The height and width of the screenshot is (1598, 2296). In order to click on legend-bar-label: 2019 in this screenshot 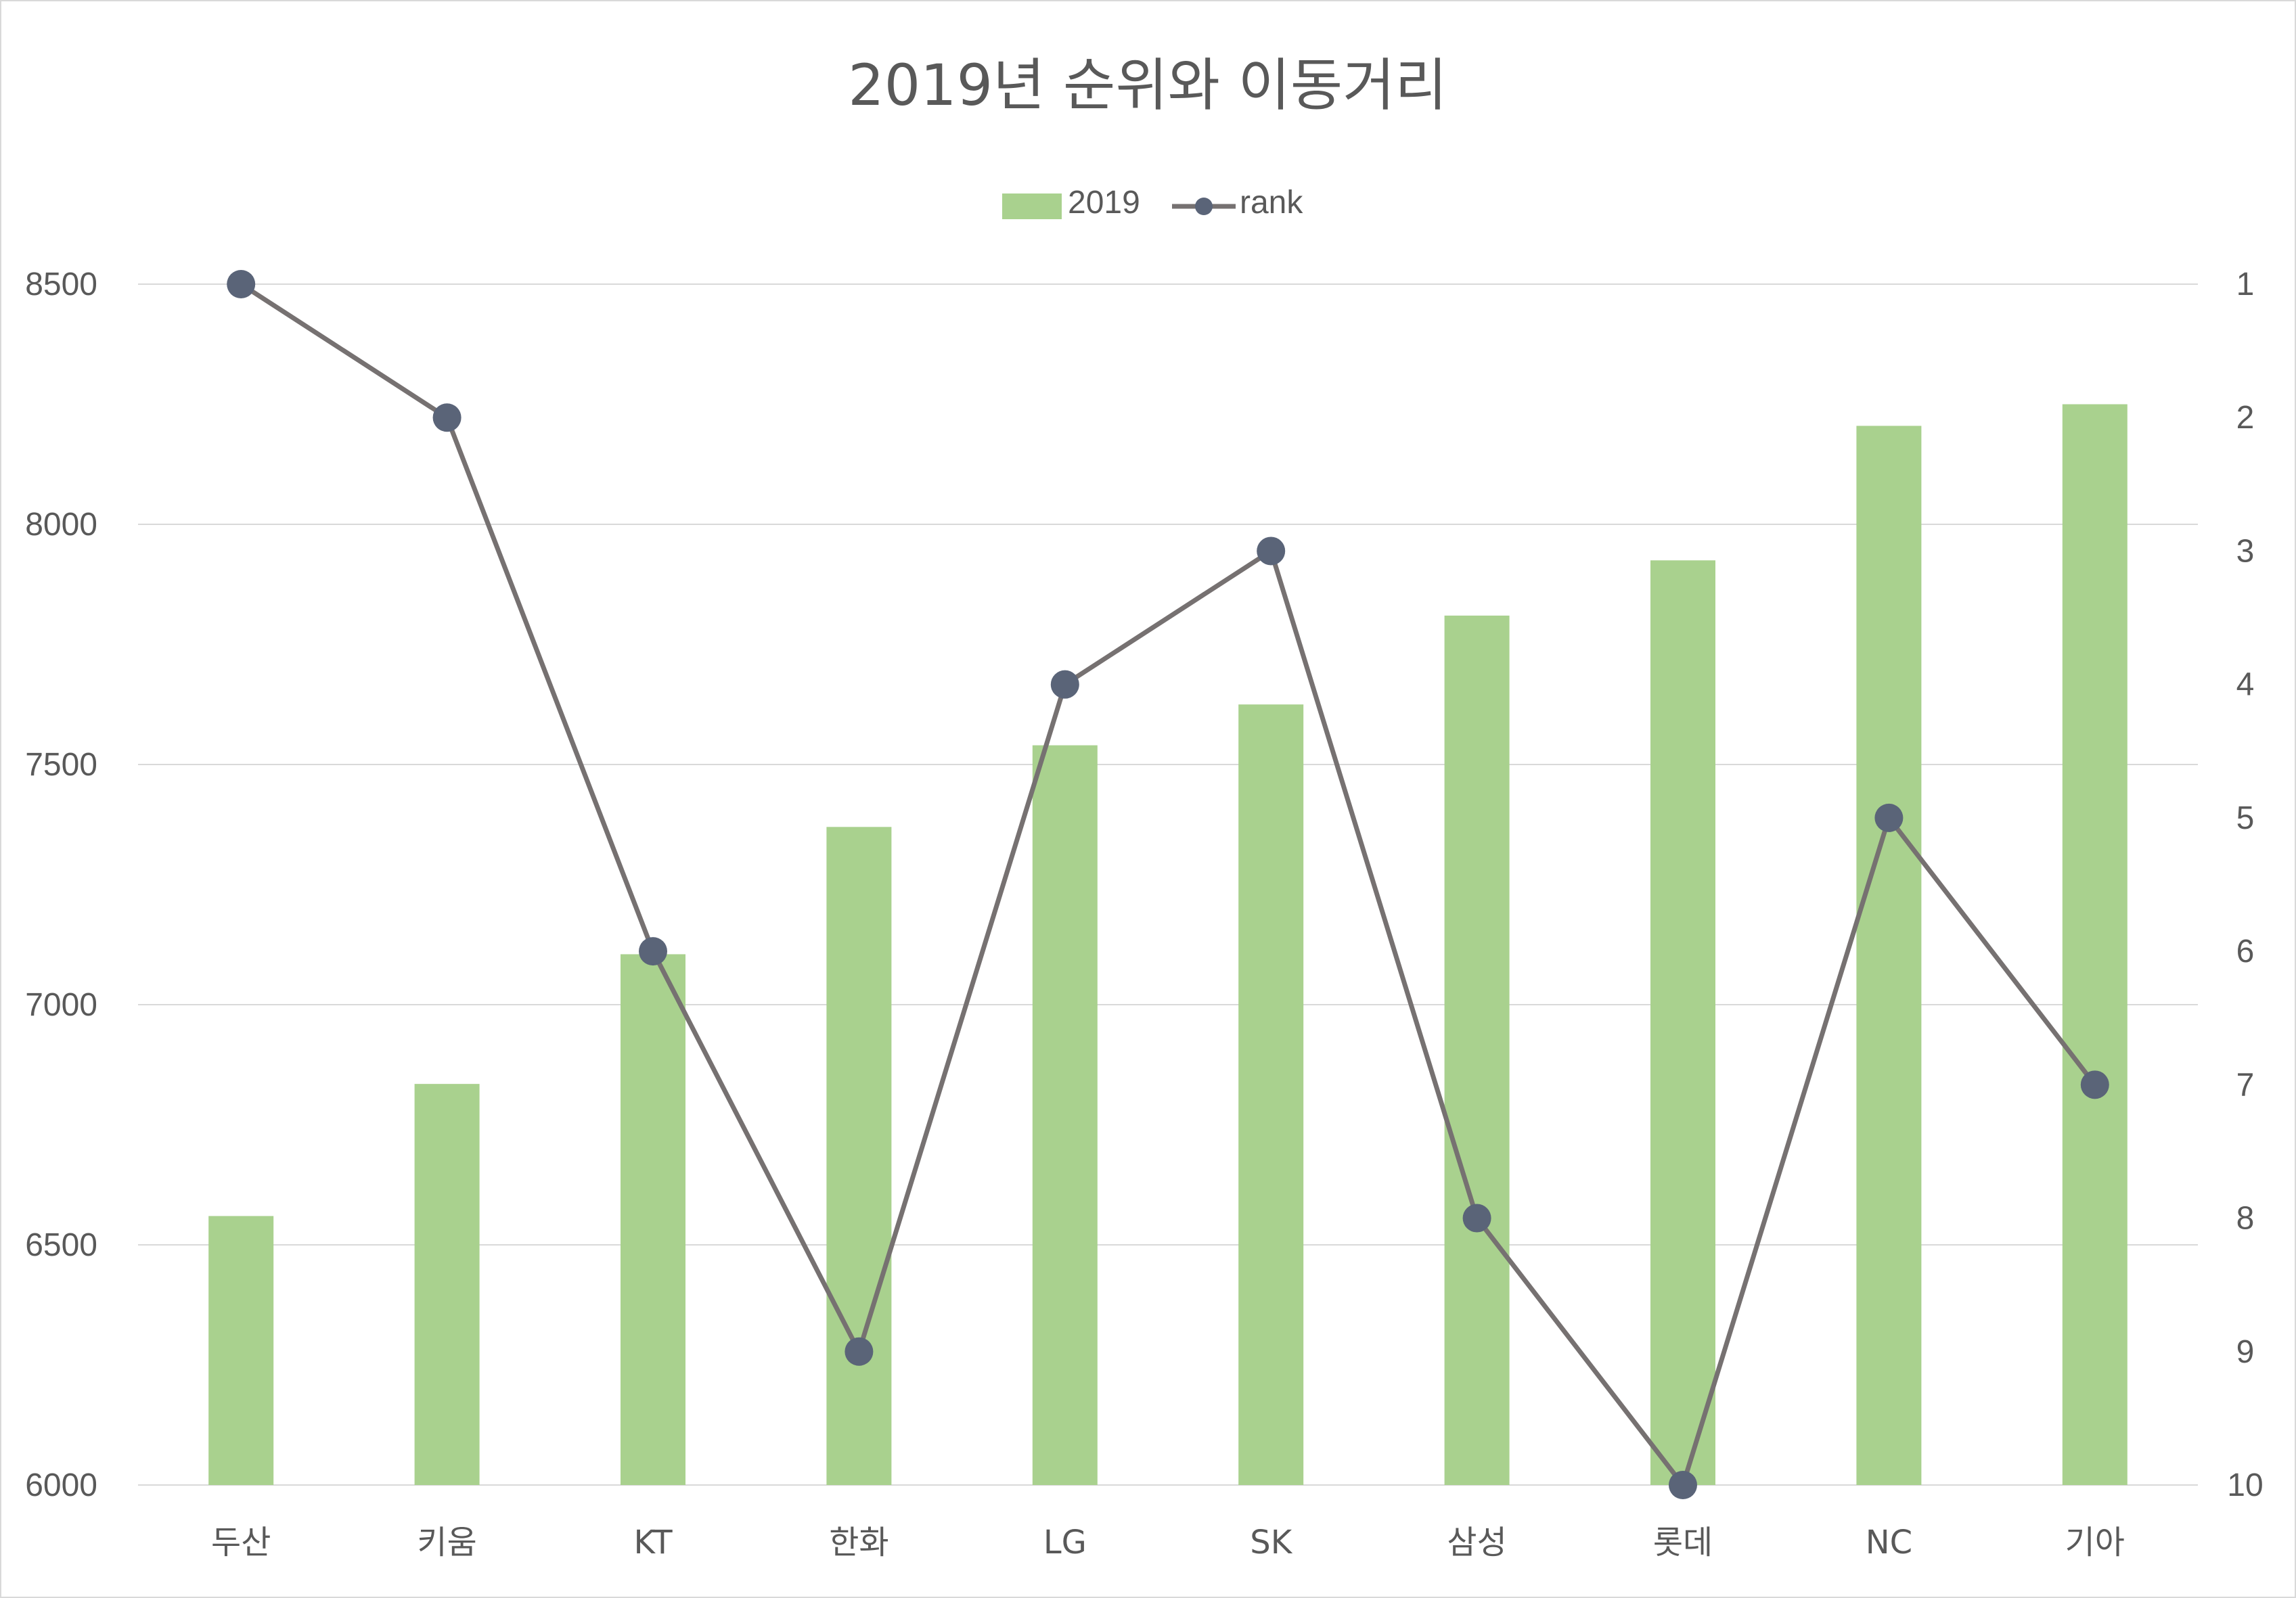, I will do `click(1104, 203)`.